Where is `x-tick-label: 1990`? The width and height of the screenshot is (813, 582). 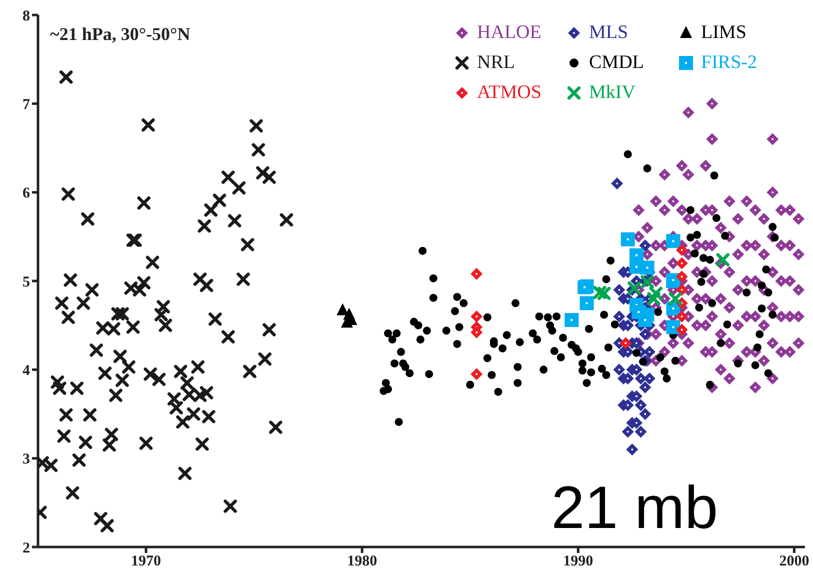 x-tick-label: 1990 is located at coordinates (578, 562).